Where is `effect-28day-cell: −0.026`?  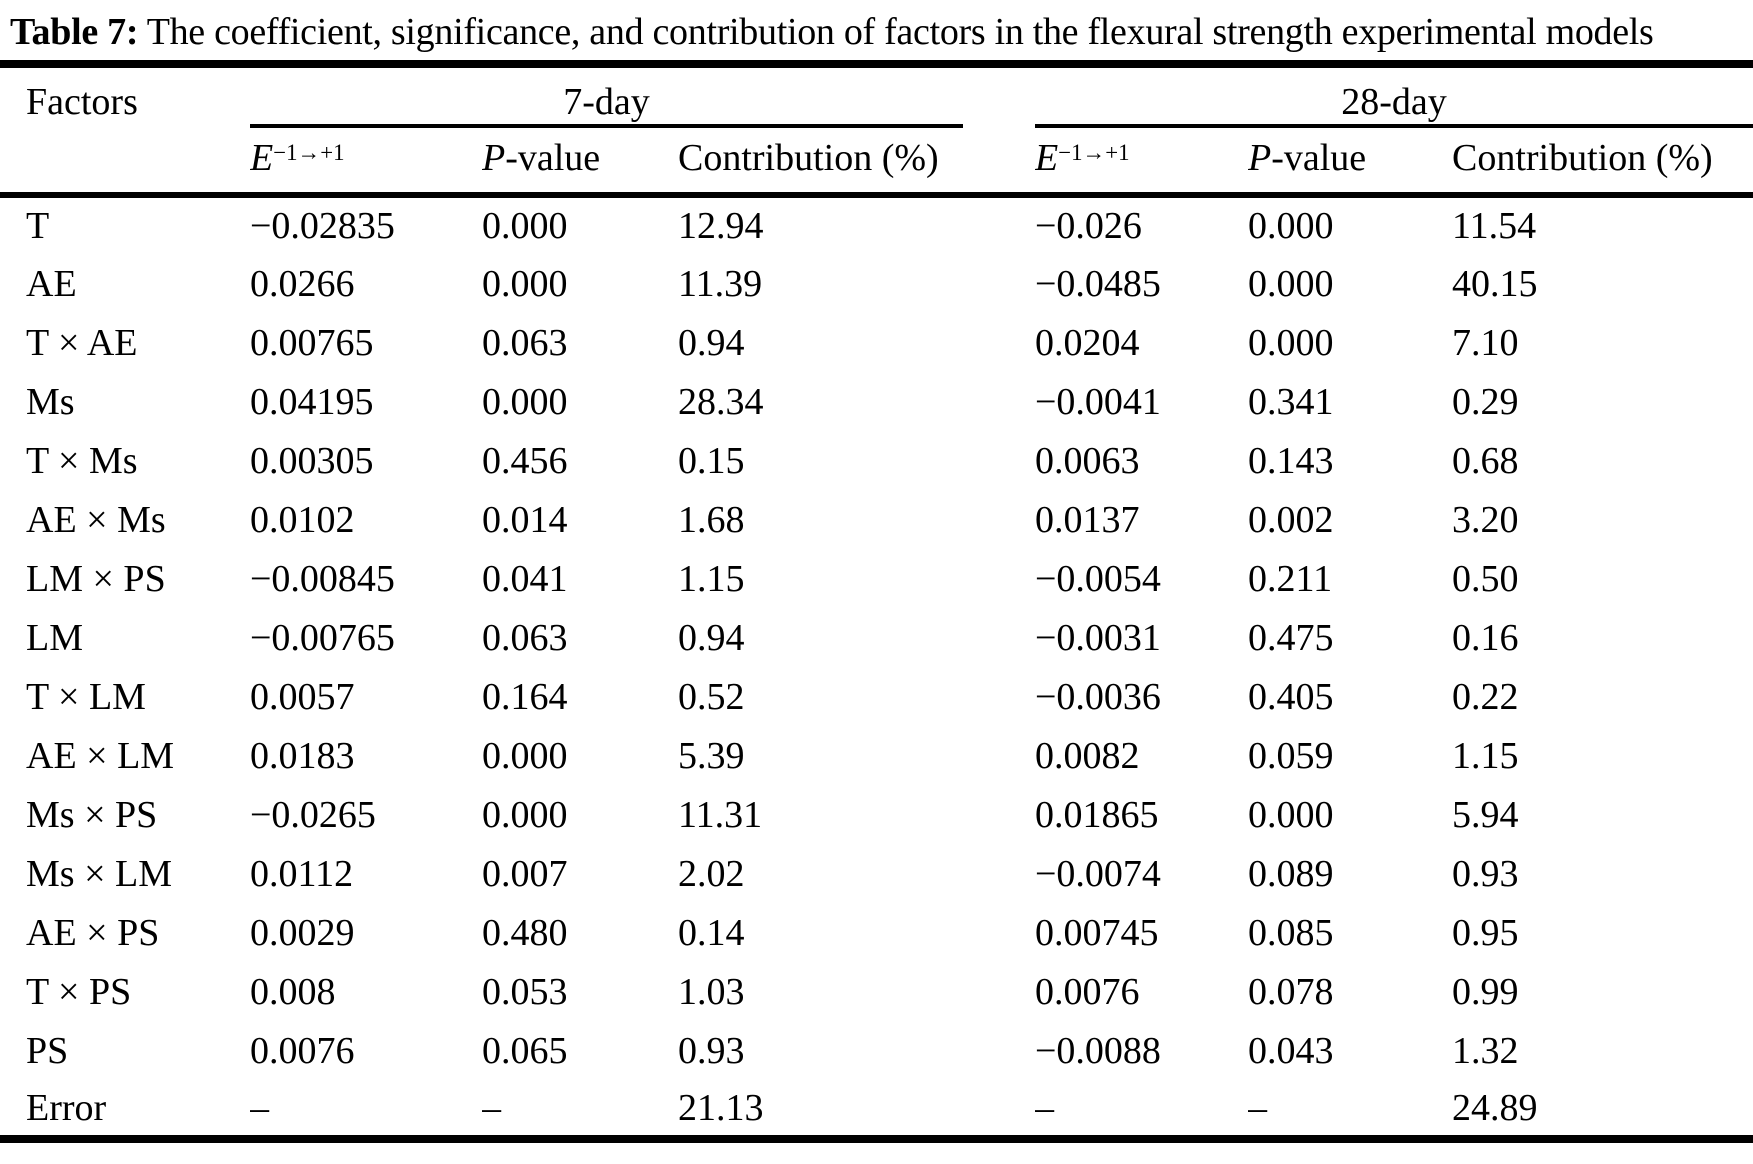
effect-28day-cell: −0.026 is located at coordinates (1088, 226).